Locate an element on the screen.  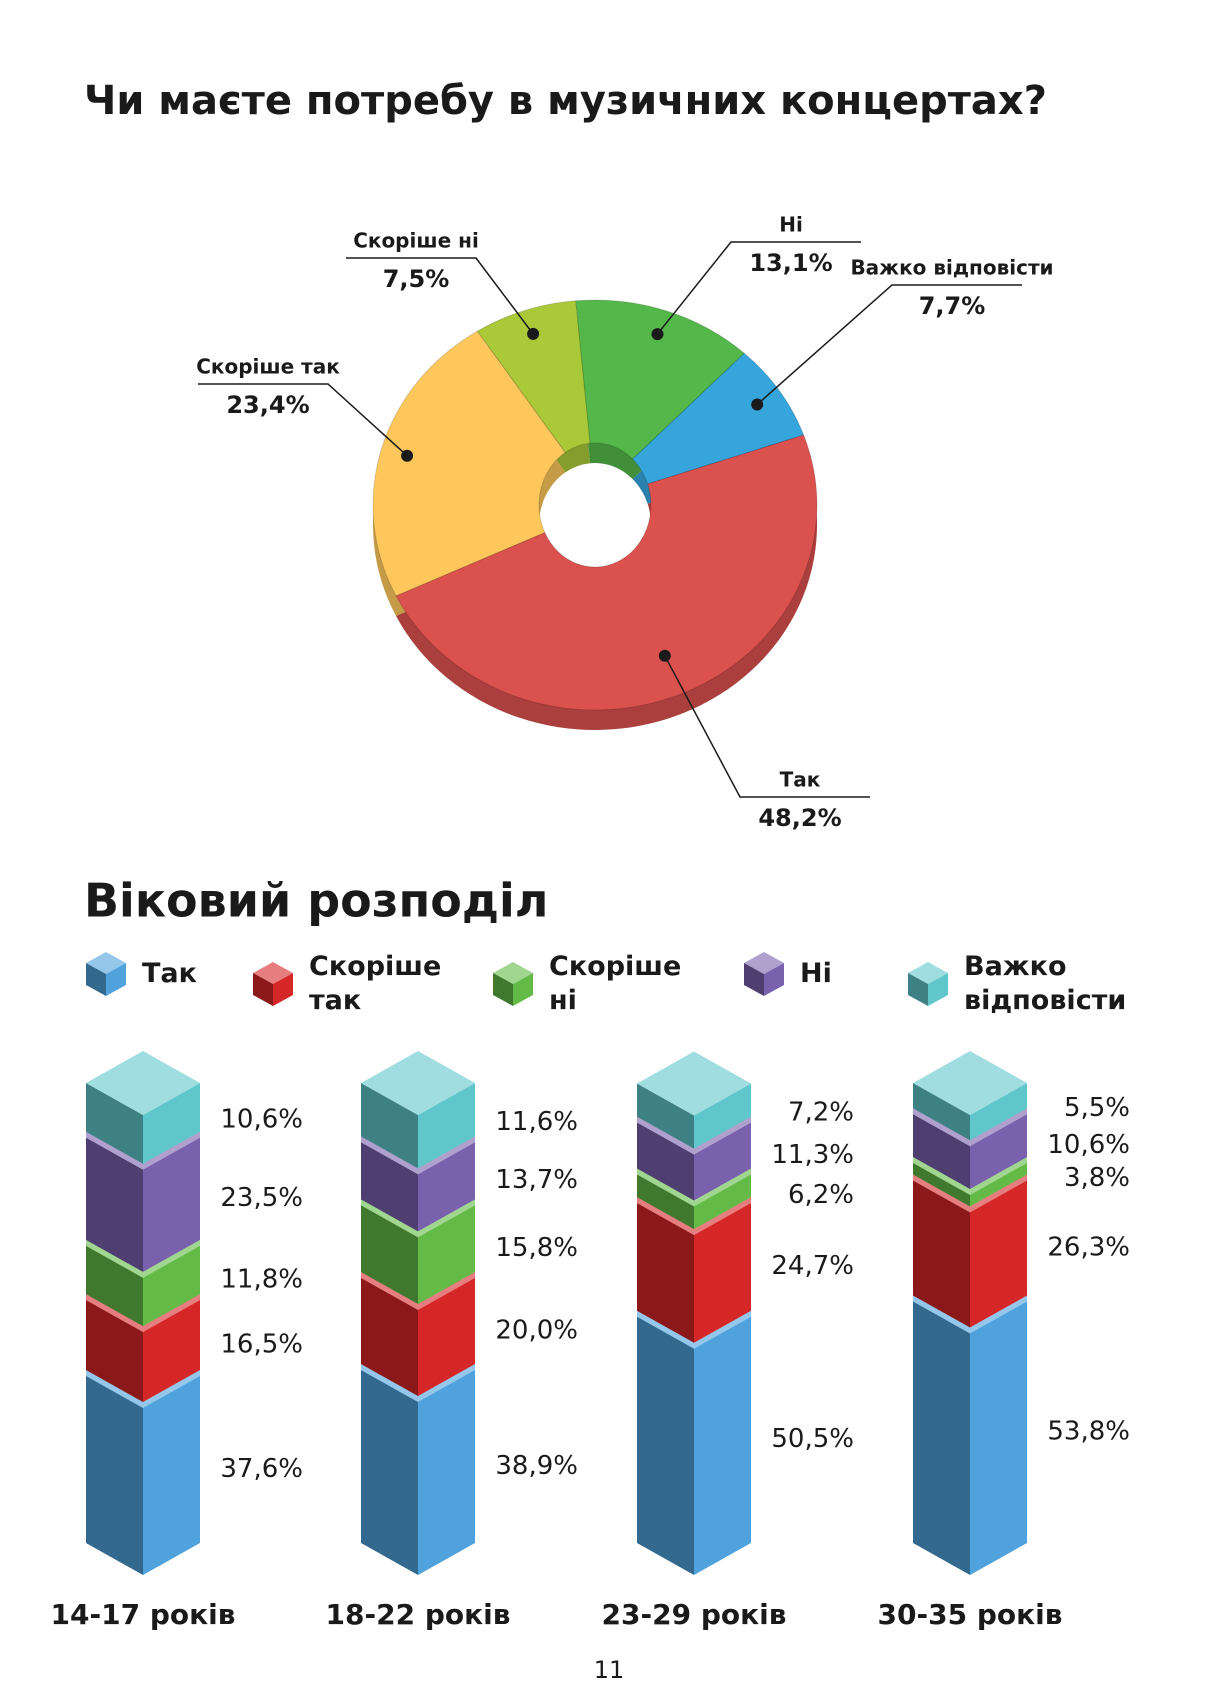
legend-item: Скоріше так is located at coordinates (350, 984).